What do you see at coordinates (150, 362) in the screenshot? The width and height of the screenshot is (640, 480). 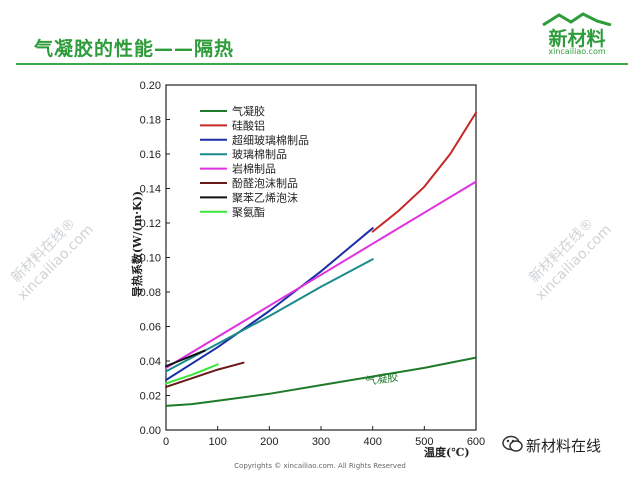 I see `y-tick-label: 0.04` at bounding box center [150, 362].